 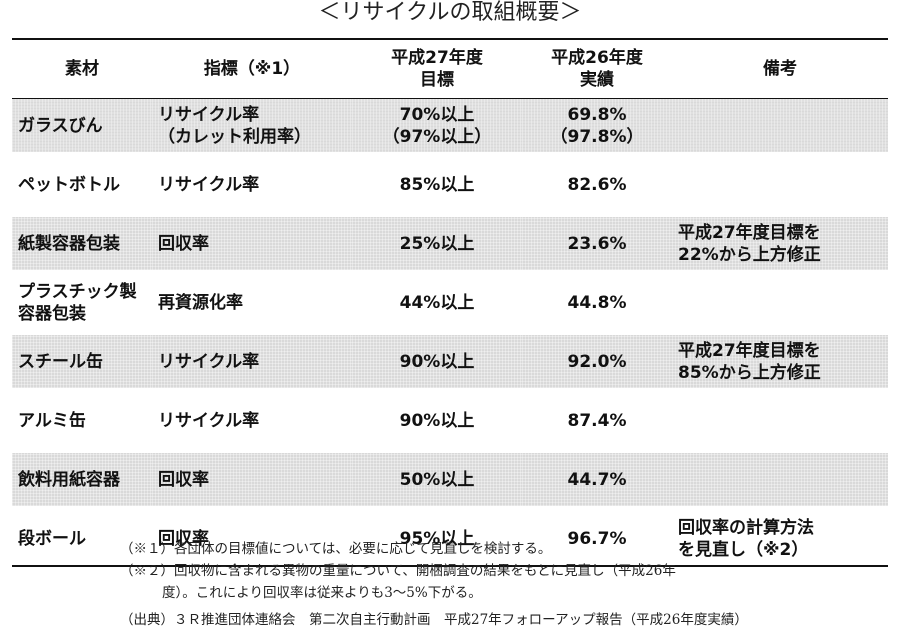 I want to click on material-text: プラスチック製, so click(x=77, y=291).